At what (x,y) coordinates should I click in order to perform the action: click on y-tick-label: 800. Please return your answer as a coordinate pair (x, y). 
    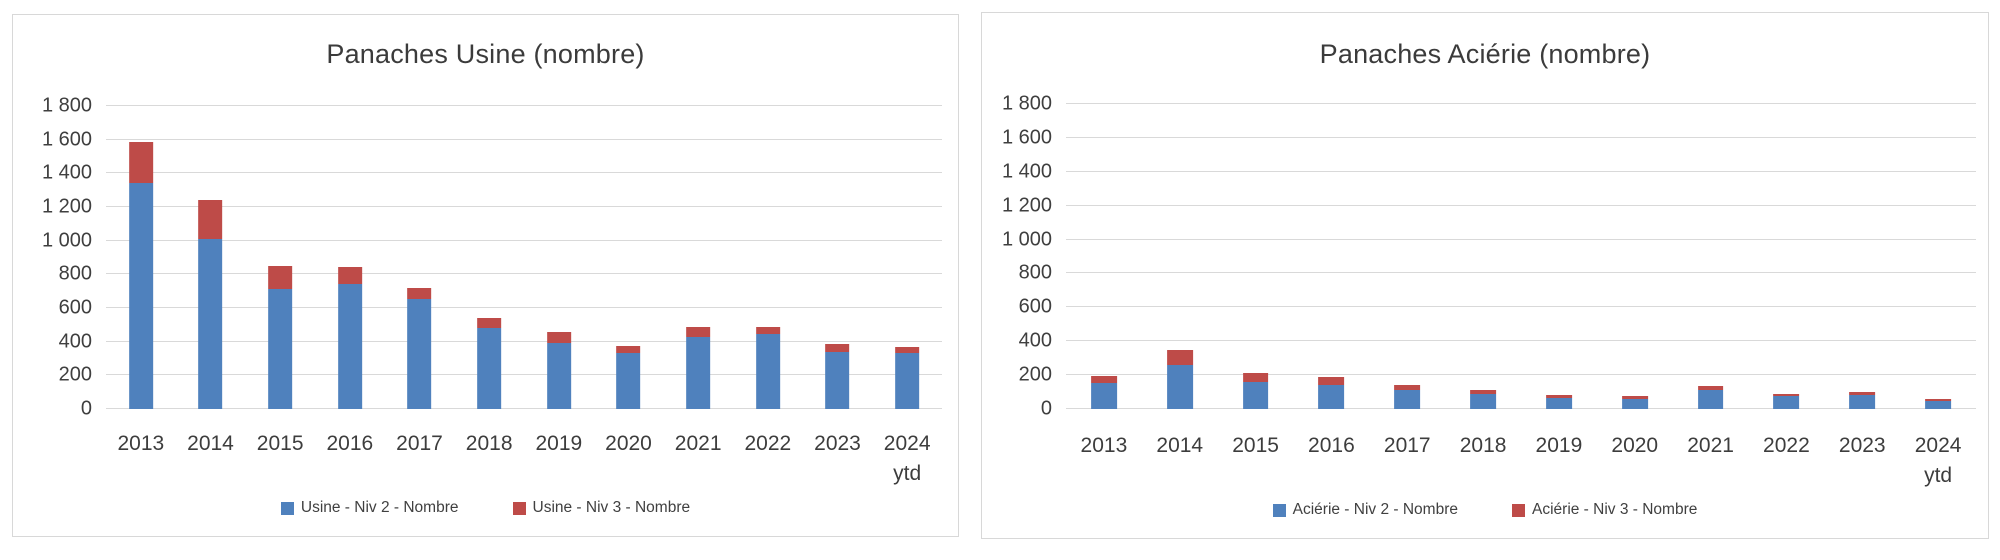
    Looking at the image, I should click on (75, 273).